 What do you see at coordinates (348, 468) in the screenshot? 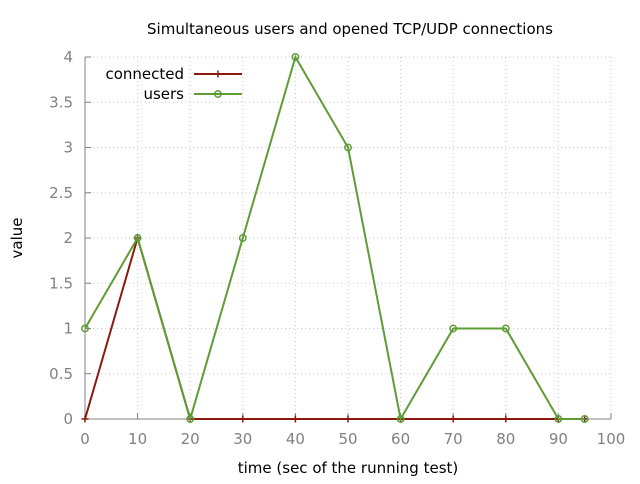
I see `x-axis-label: time (sec of the running test)` at bounding box center [348, 468].